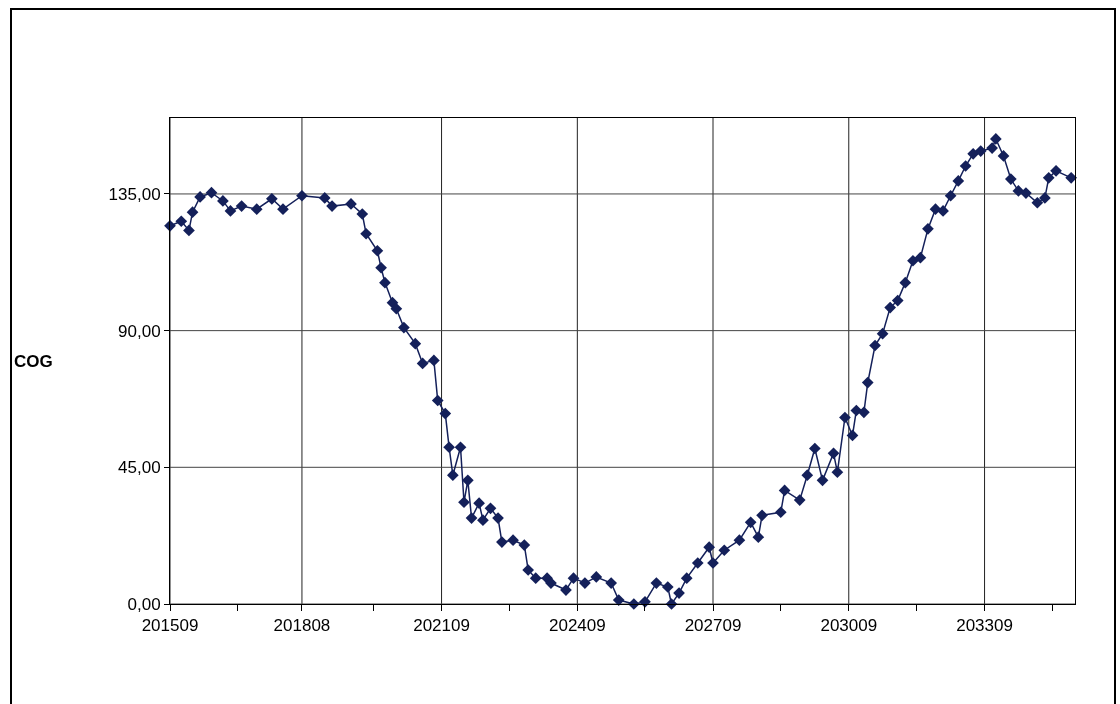 The image size is (1120, 704). Describe the element at coordinates (577, 626) in the screenshot. I see `x-tick-label: 202409` at that location.